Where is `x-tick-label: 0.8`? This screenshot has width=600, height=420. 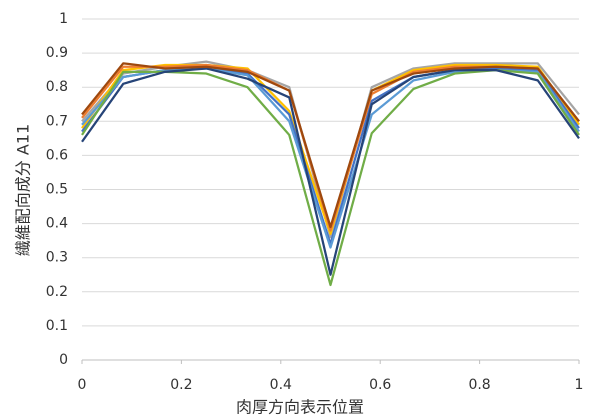 x-tick-label: 0.8 is located at coordinates (479, 385).